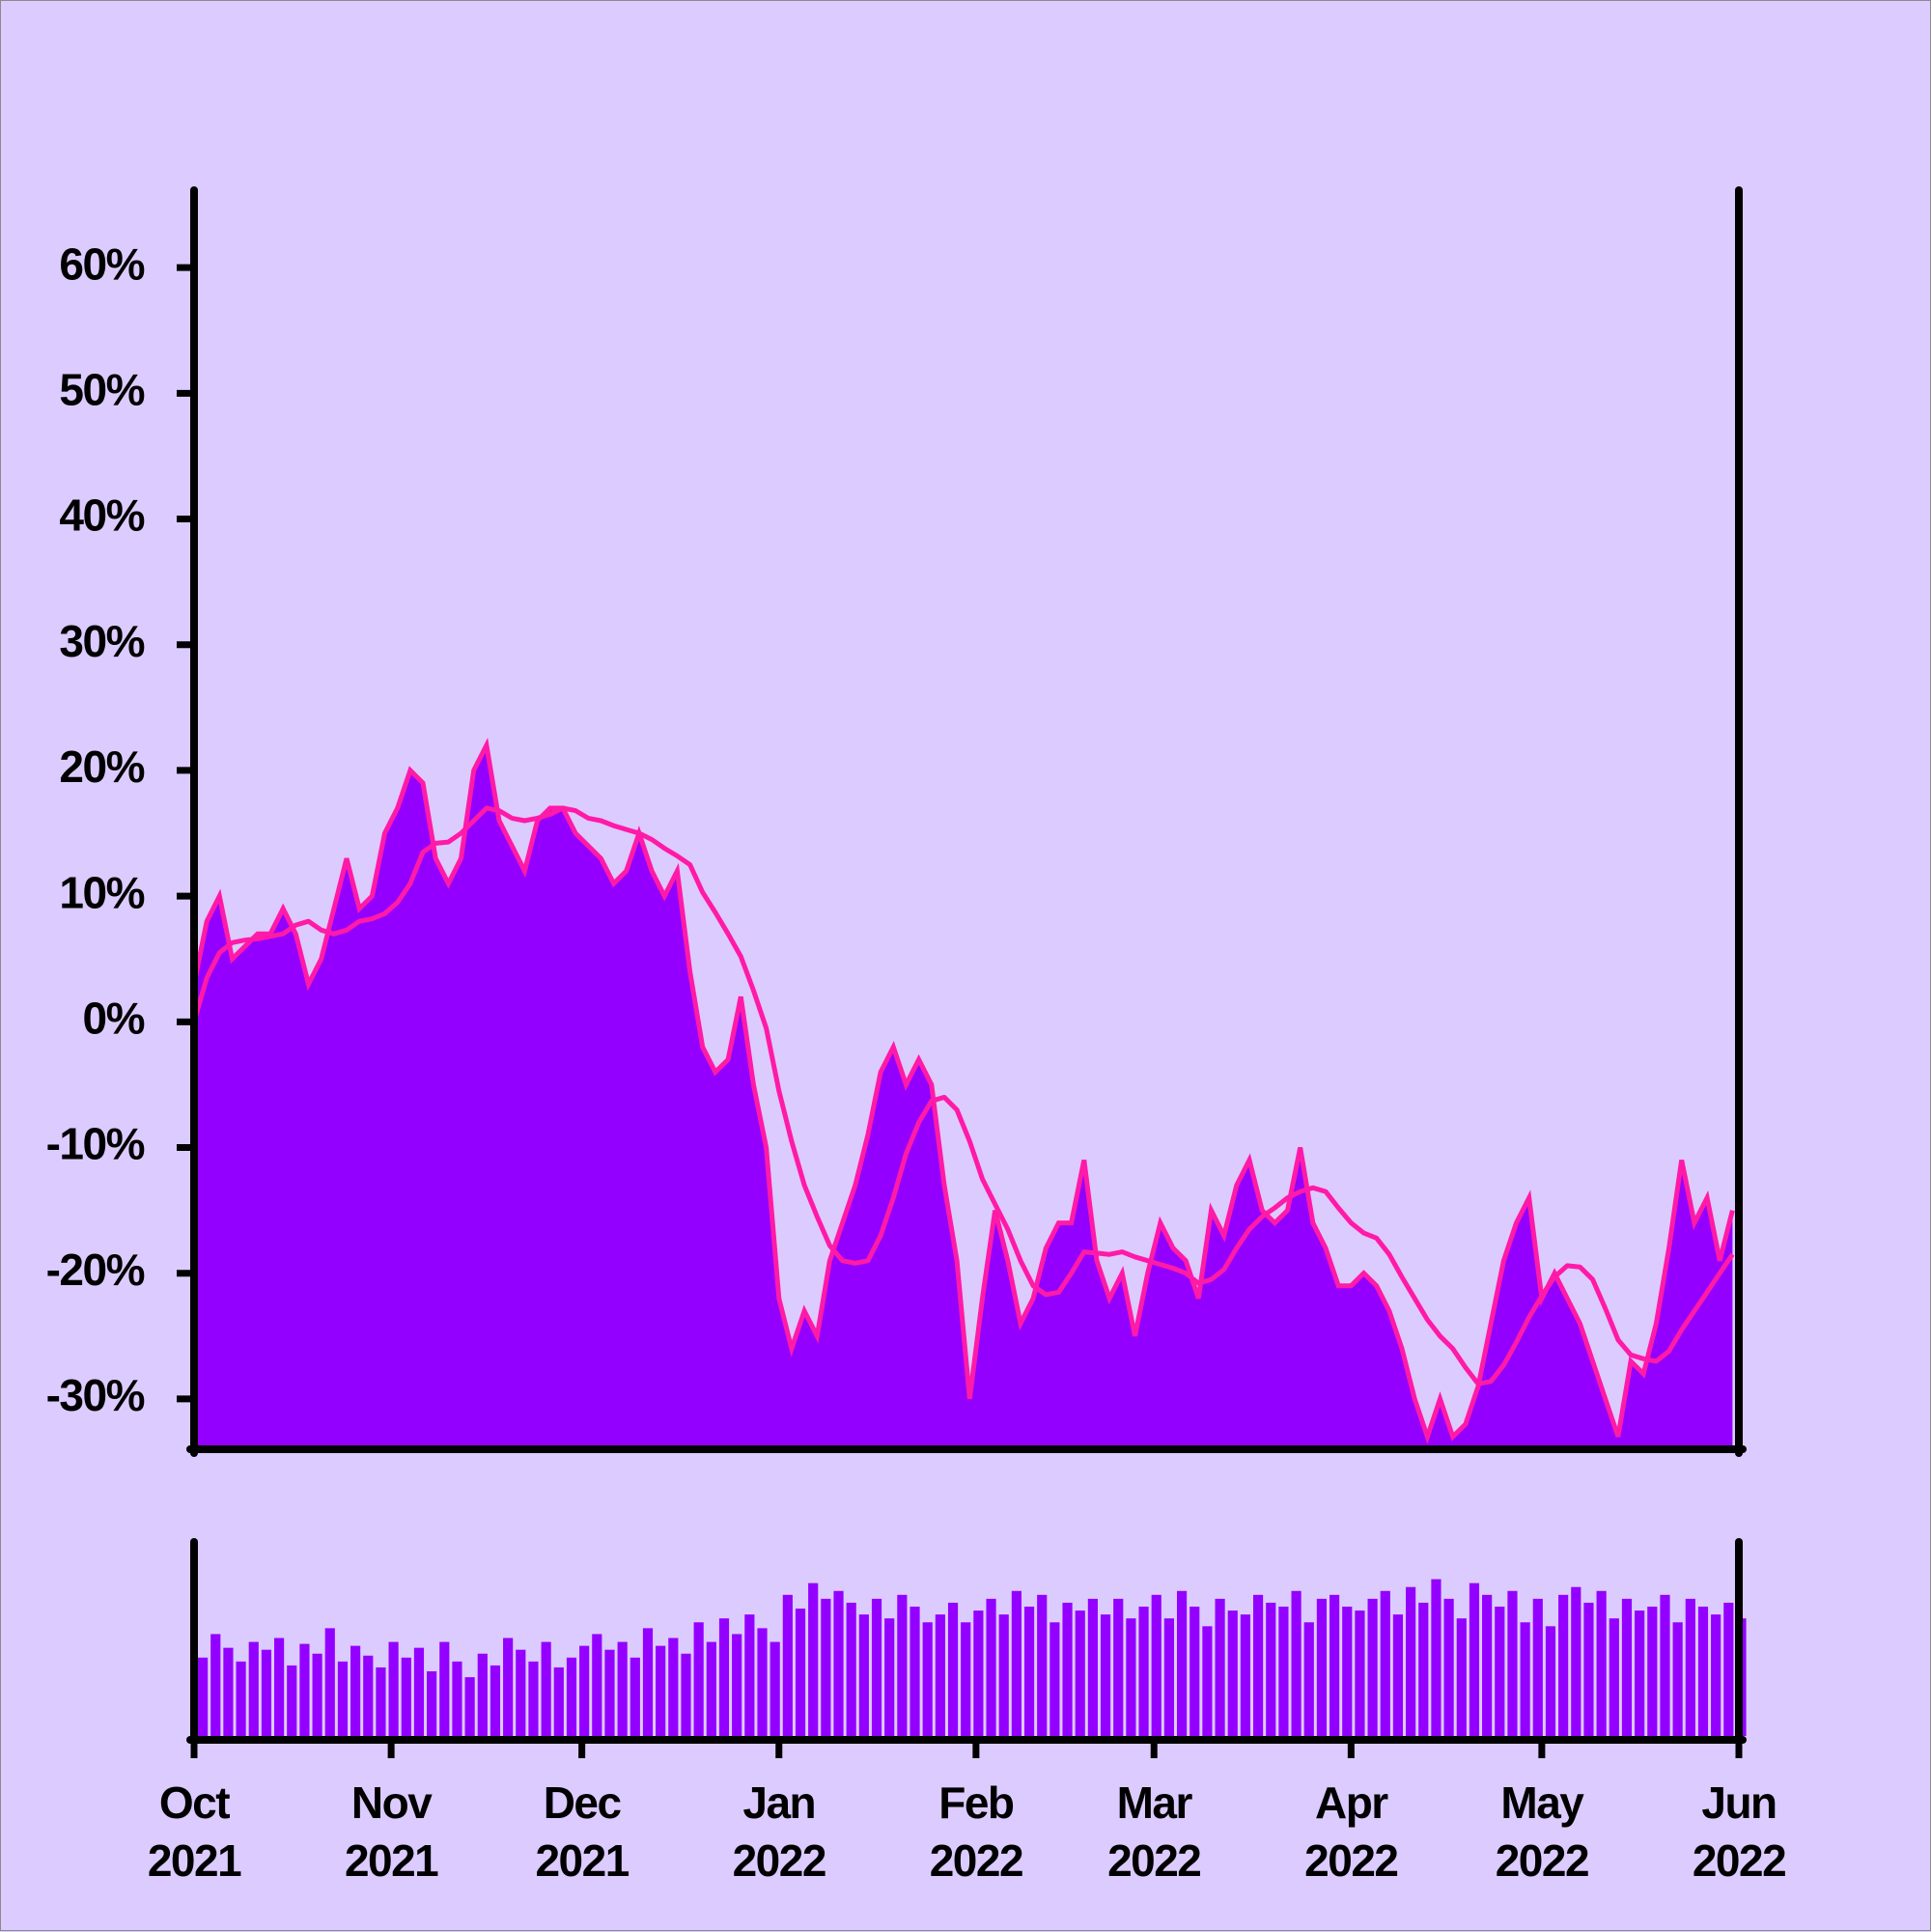  Describe the element at coordinates (1154, 1832) in the screenshot. I see `x-tick-label: Mar 2022` at that location.